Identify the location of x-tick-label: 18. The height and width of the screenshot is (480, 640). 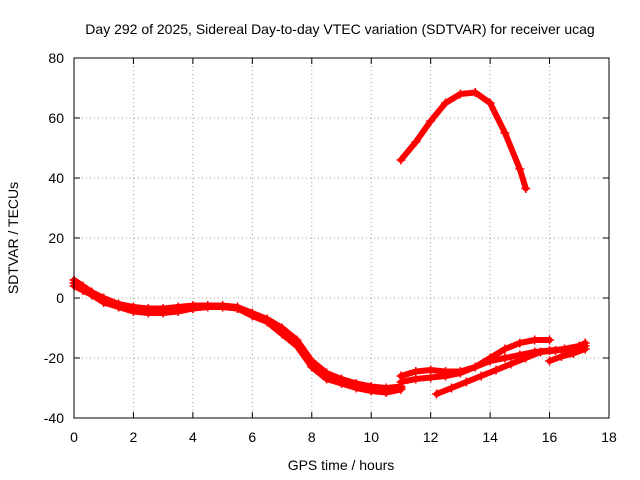
(609, 437).